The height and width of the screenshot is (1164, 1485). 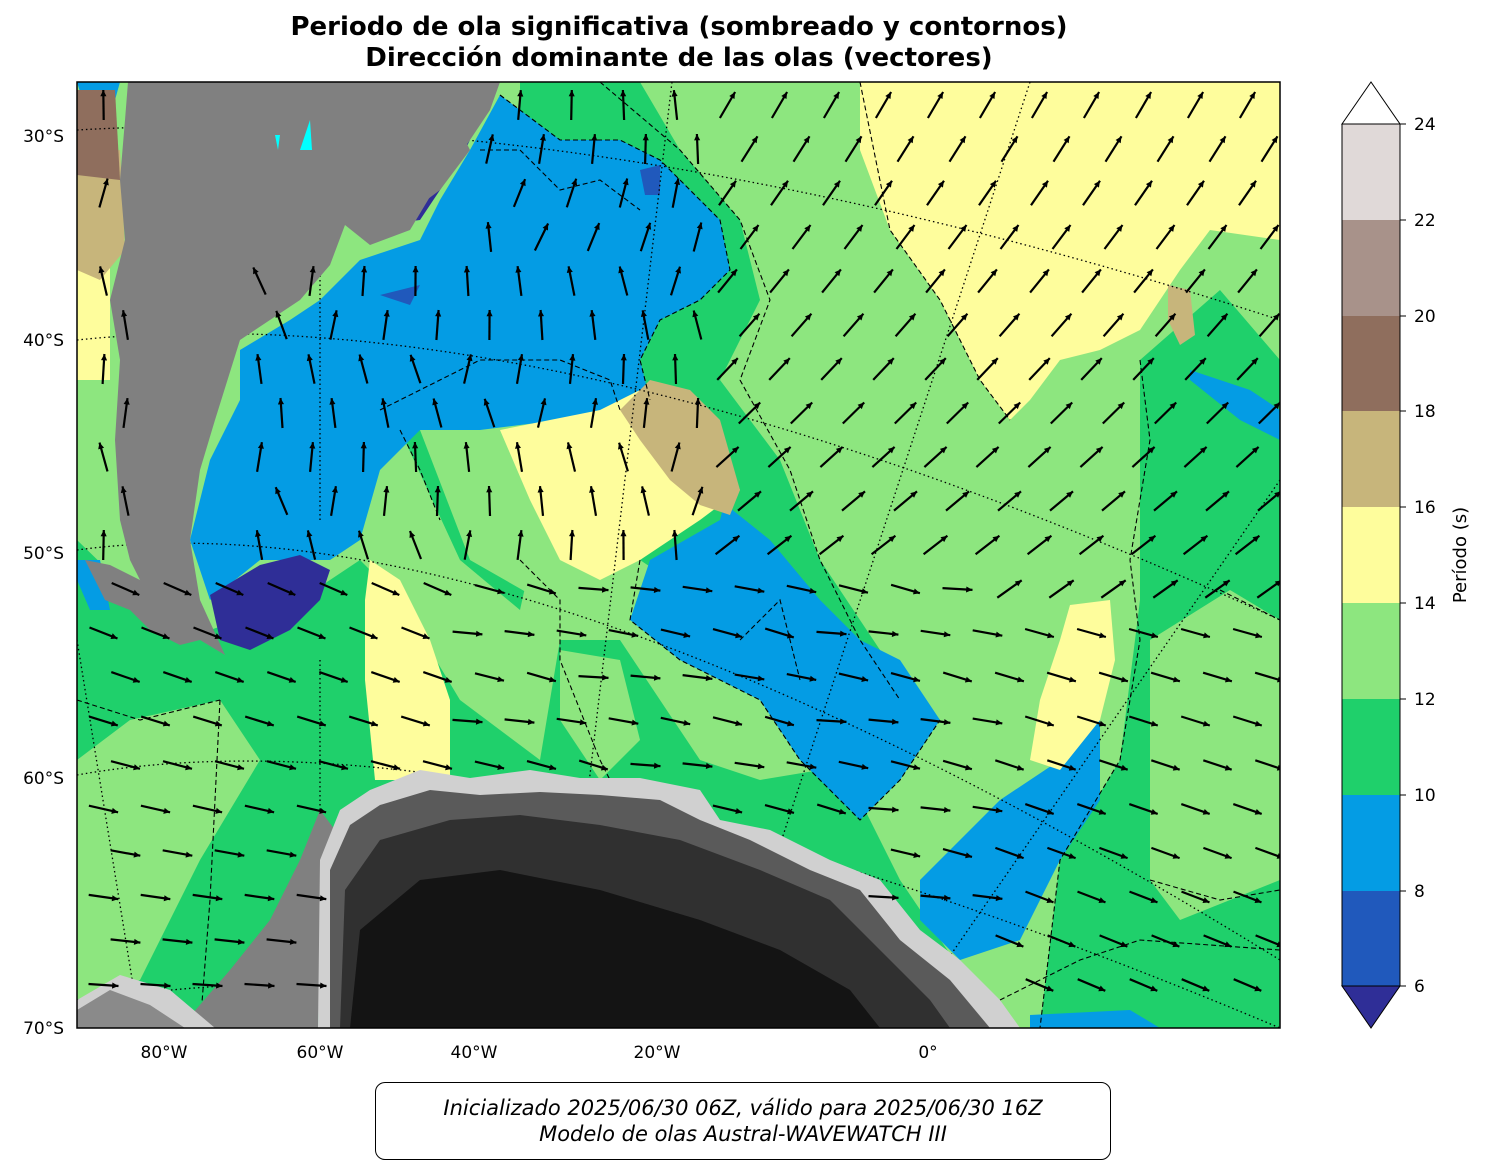 I want to click on colorbar-tick-8: 8, so click(x=1419, y=892).